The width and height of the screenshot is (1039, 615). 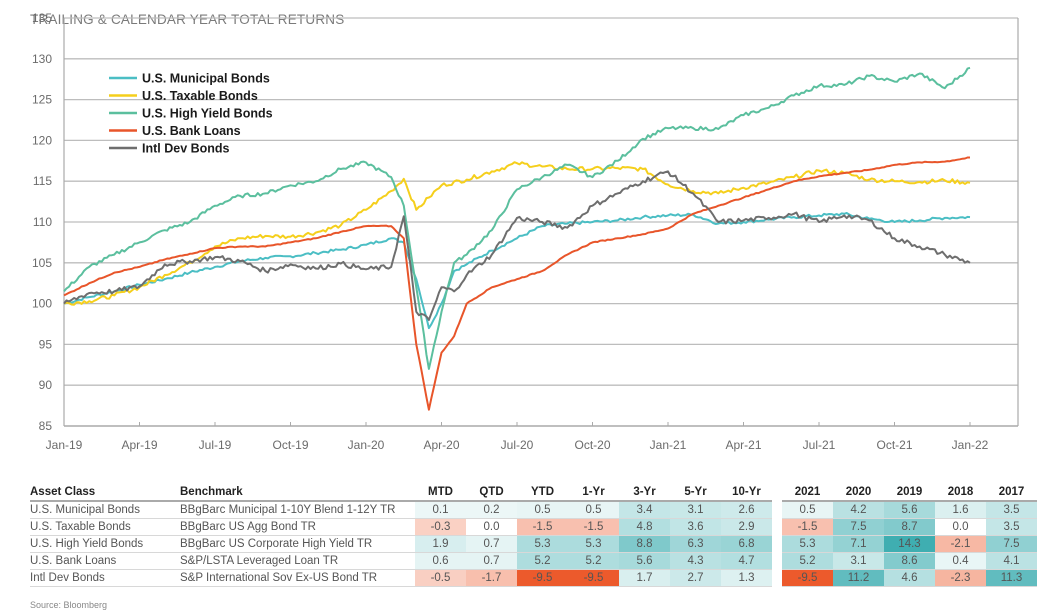 What do you see at coordinates (64, 445) in the screenshot?
I see `x-tick-label: Jan-19` at bounding box center [64, 445].